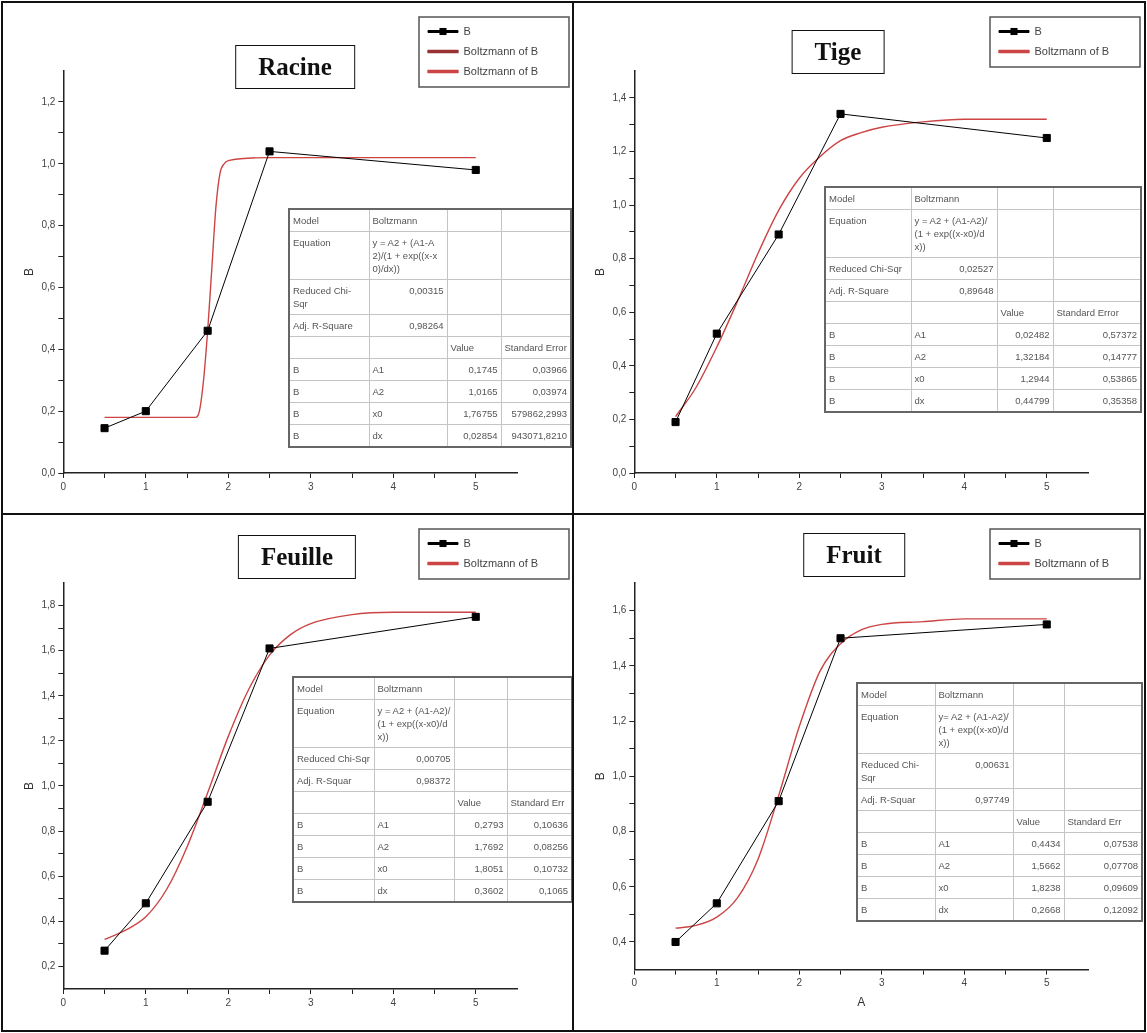  I want to click on annotation: 0,2668, so click(1046, 909).